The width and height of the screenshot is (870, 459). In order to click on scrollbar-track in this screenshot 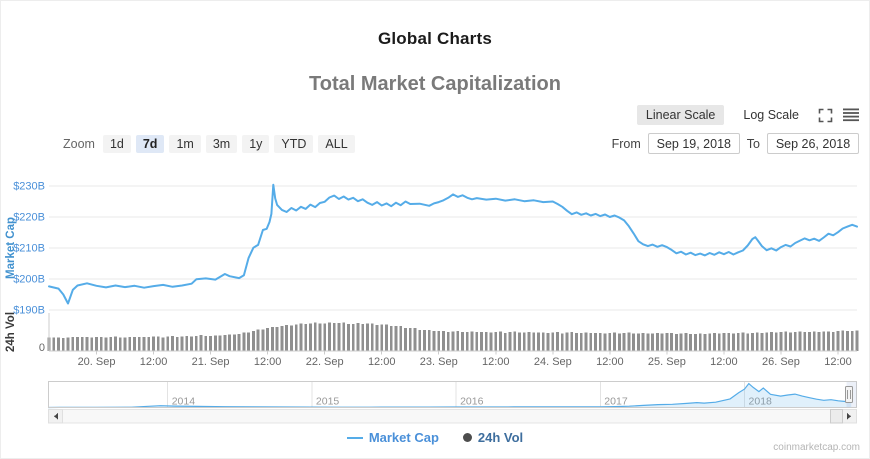, I will do `click(452, 416)`.